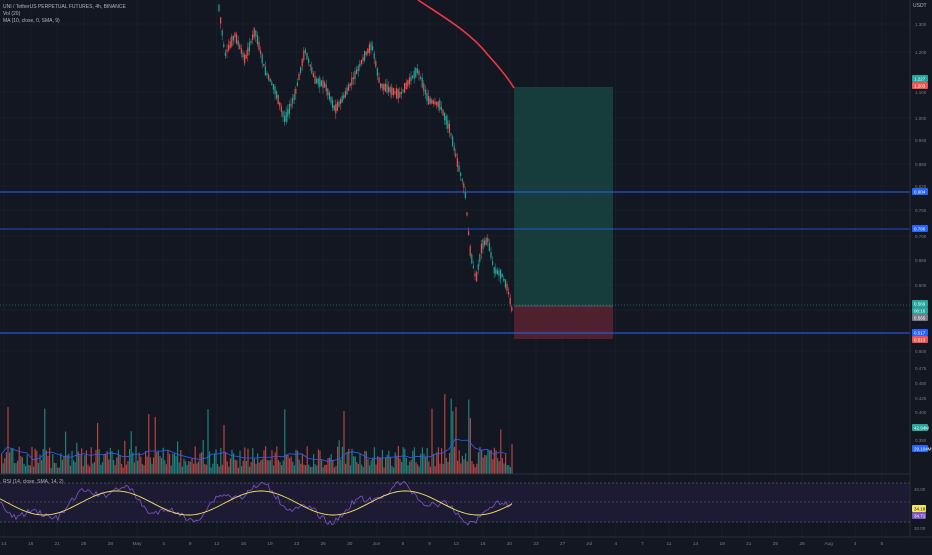  Describe the element at coordinates (920, 303) in the screenshot. I see `price-badge-last-price` at that location.